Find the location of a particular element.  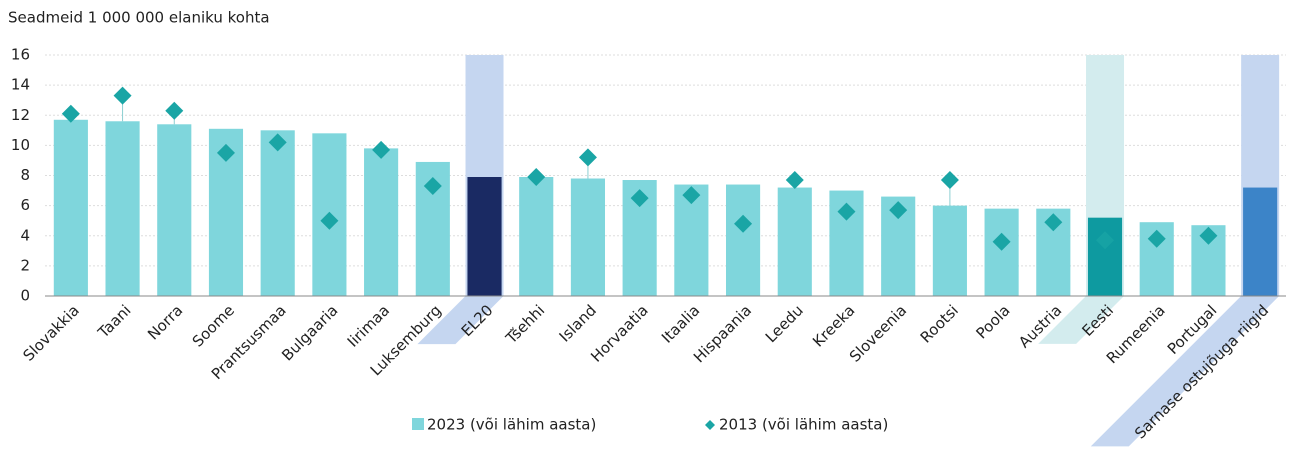

y-tick-label: 14 is located at coordinates (20, 85).